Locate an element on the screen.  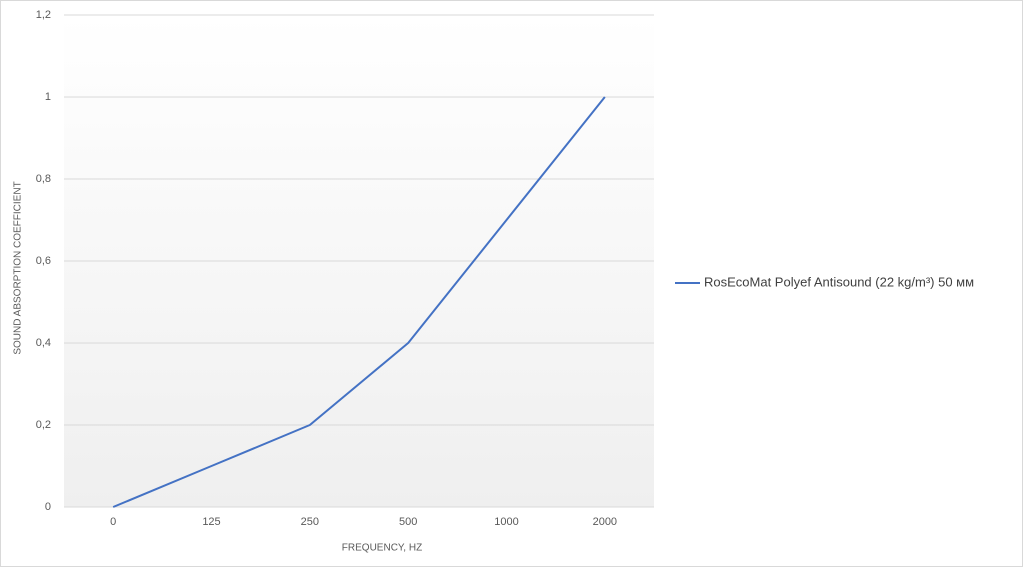
x-tick-label: 250 is located at coordinates (310, 522).